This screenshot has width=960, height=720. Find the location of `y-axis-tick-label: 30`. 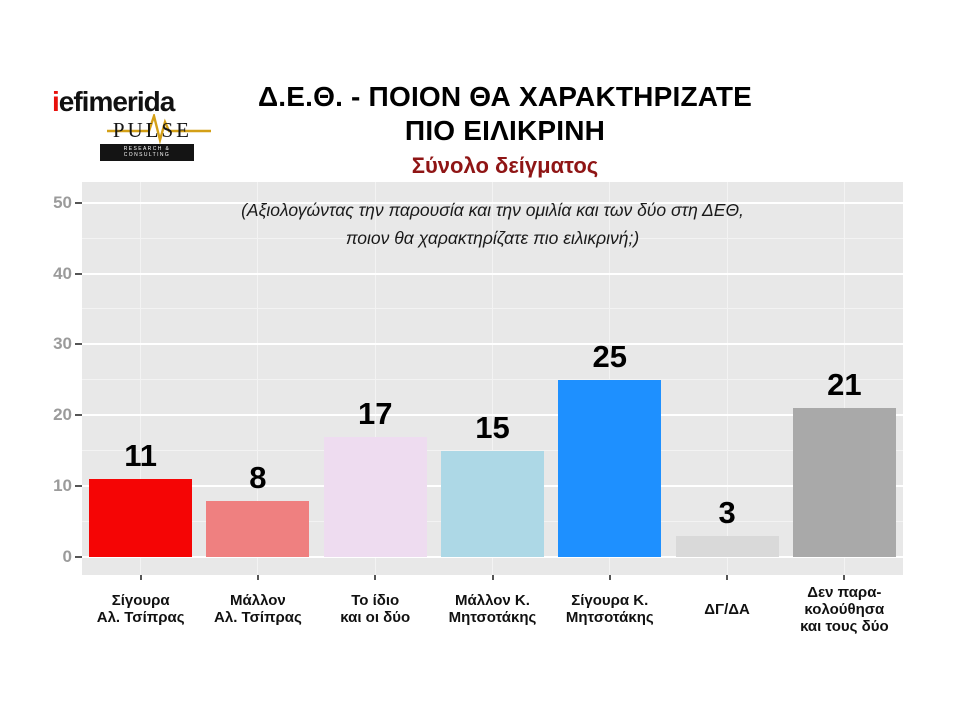

y-axis-tick-label: 30 is located at coordinates (62, 344).